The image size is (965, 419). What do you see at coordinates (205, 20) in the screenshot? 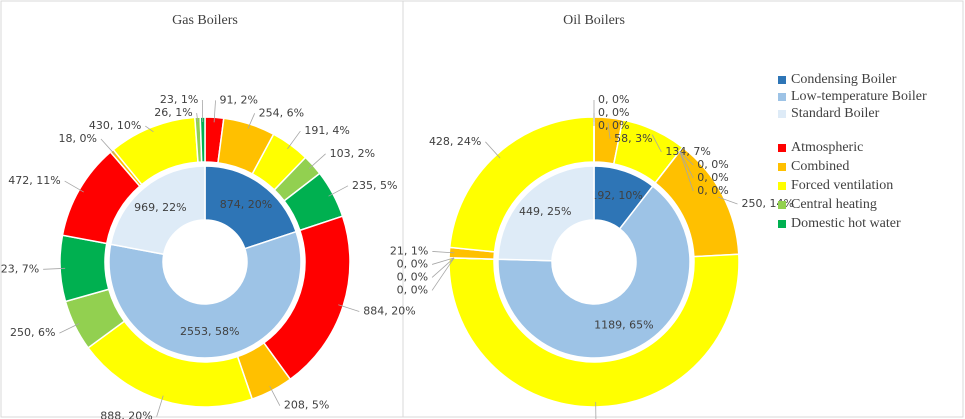
I see `chart-title: Gas Boilers` at bounding box center [205, 20].